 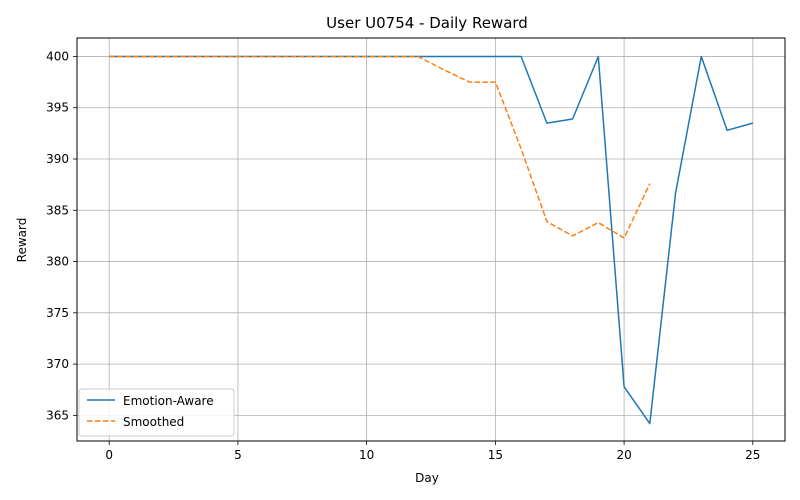 I want to click on y-axis-label: Reward, so click(x=22, y=240).